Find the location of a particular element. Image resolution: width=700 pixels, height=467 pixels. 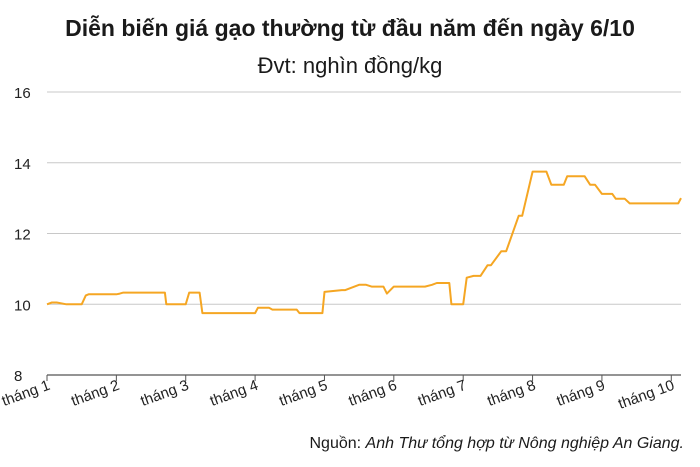

x-tick-label: tháng 7 is located at coordinates (442, 393).